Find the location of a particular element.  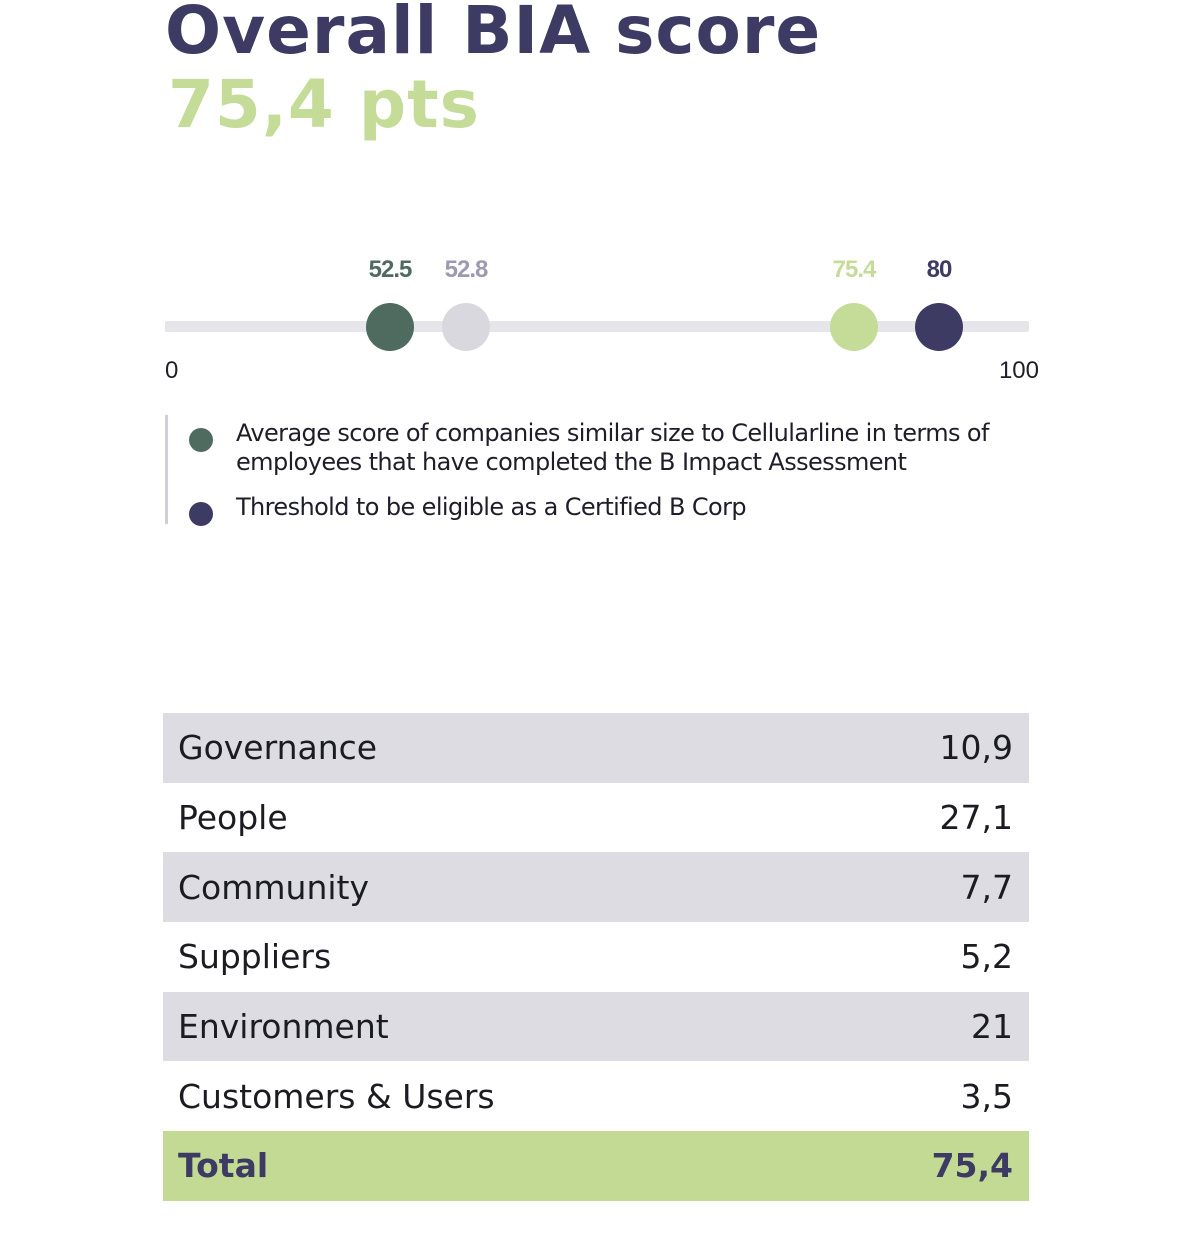

score-scale-chart: 52.5 52.8 75.4 80 0 100 is located at coordinates (602, 320).